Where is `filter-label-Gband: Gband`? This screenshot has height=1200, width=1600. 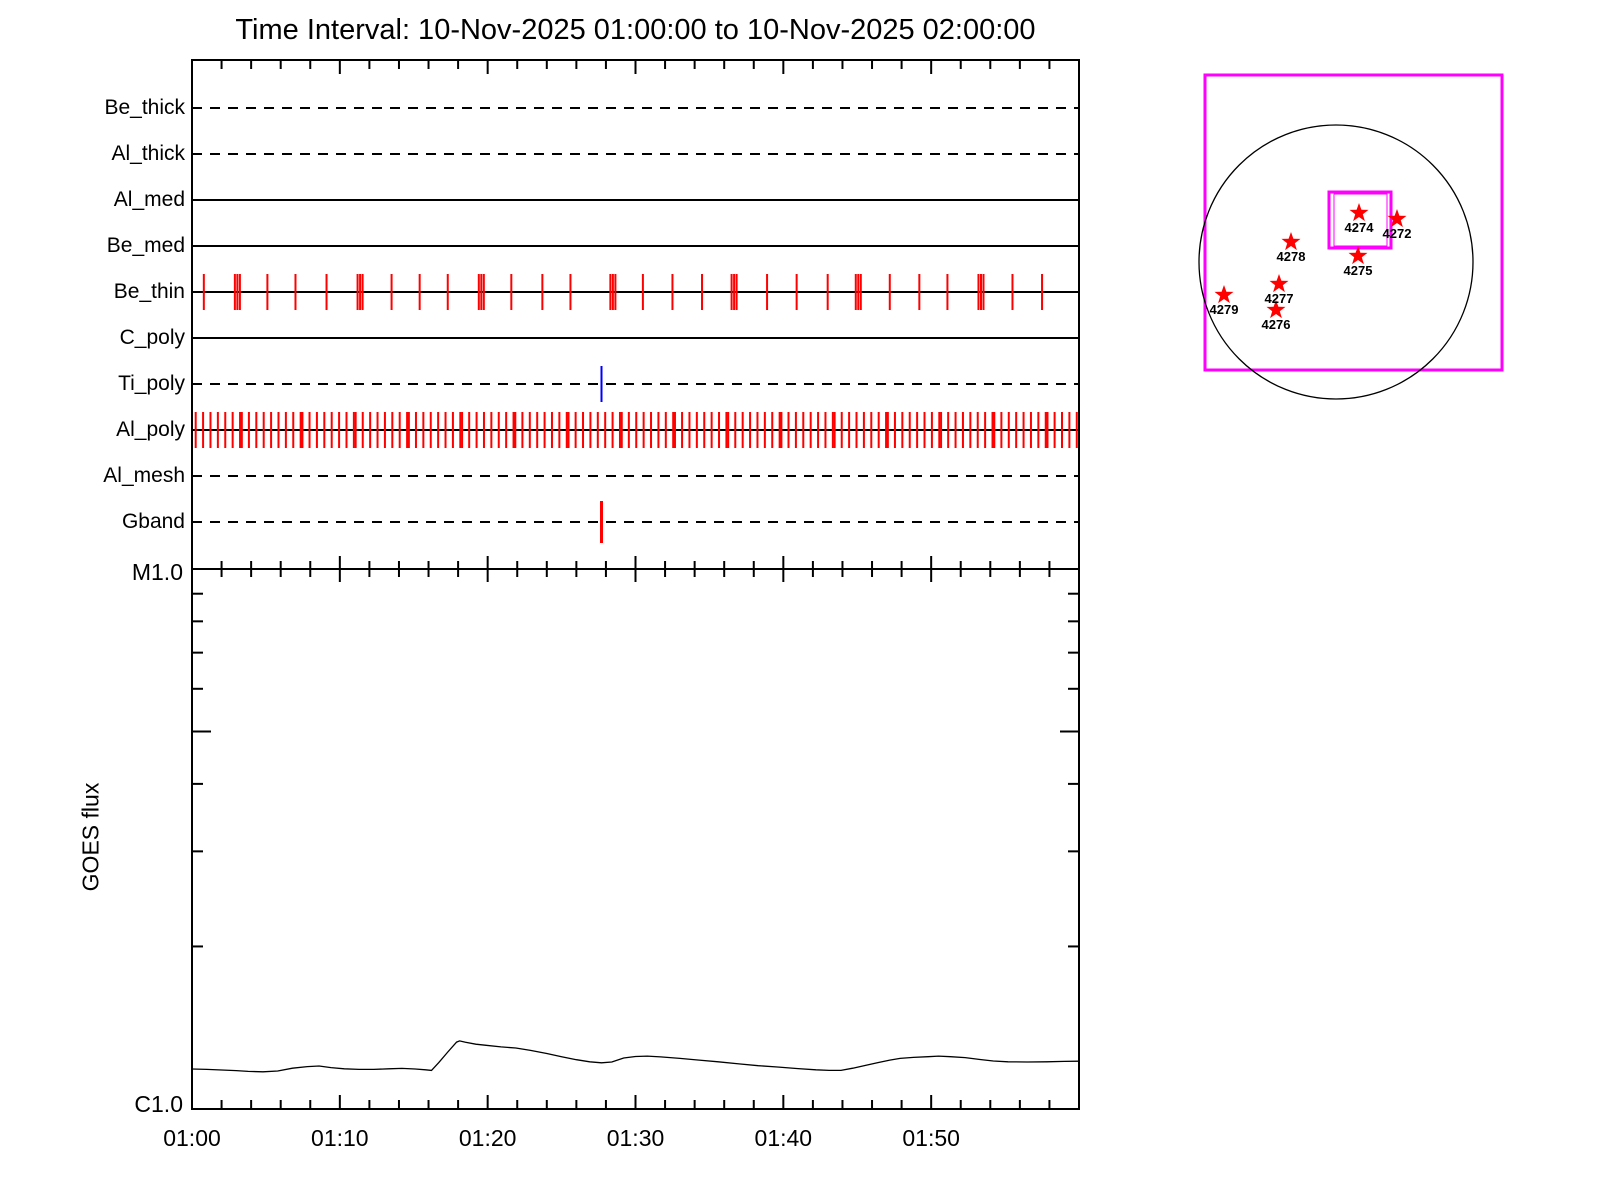 filter-label-Gband: Gband is located at coordinates (153, 521).